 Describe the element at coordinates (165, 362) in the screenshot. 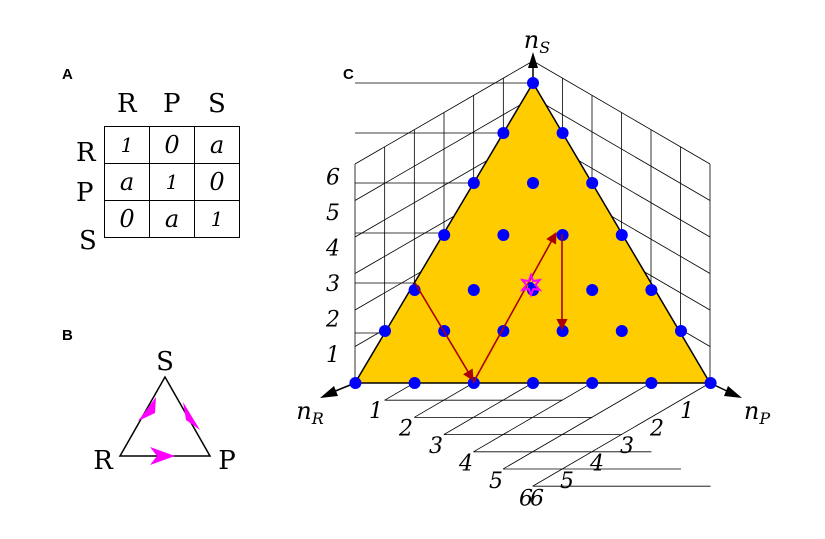

I see `cycle-label-s: S` at that location.